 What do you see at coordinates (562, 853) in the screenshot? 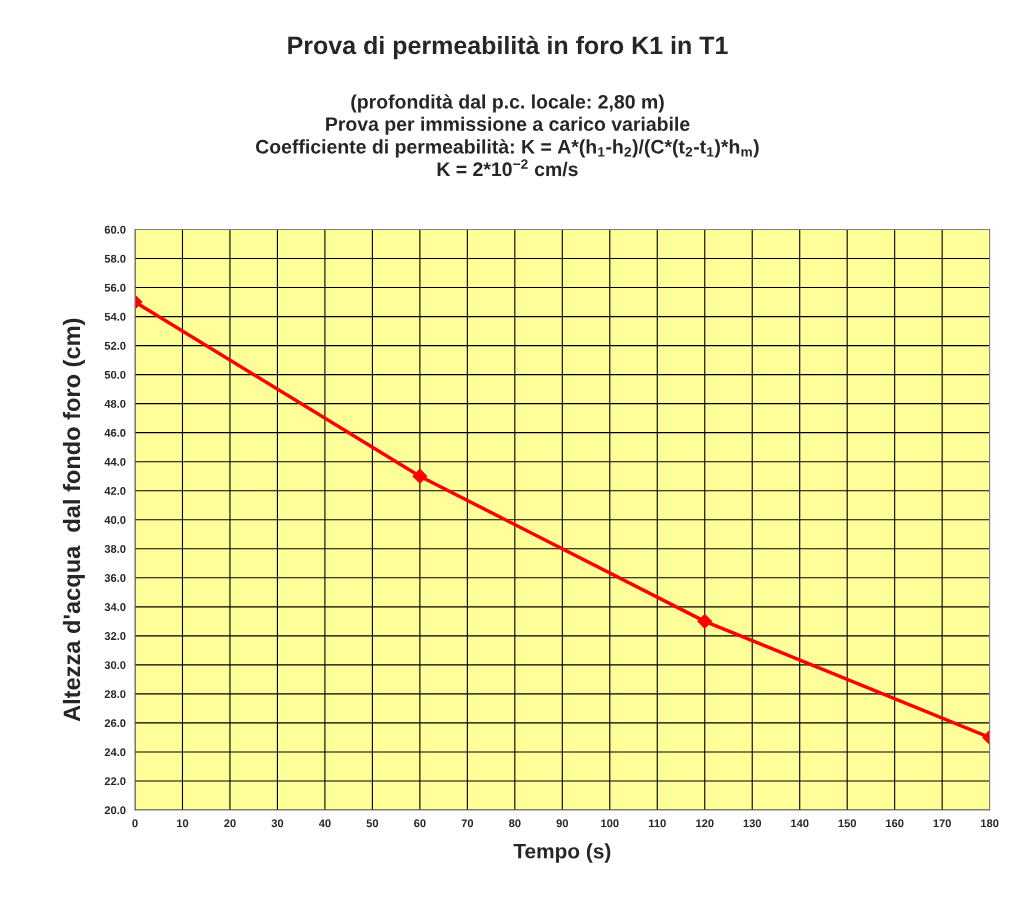
I see `x-axis-title: Tempo (s)` at bounding box center [562, 853].